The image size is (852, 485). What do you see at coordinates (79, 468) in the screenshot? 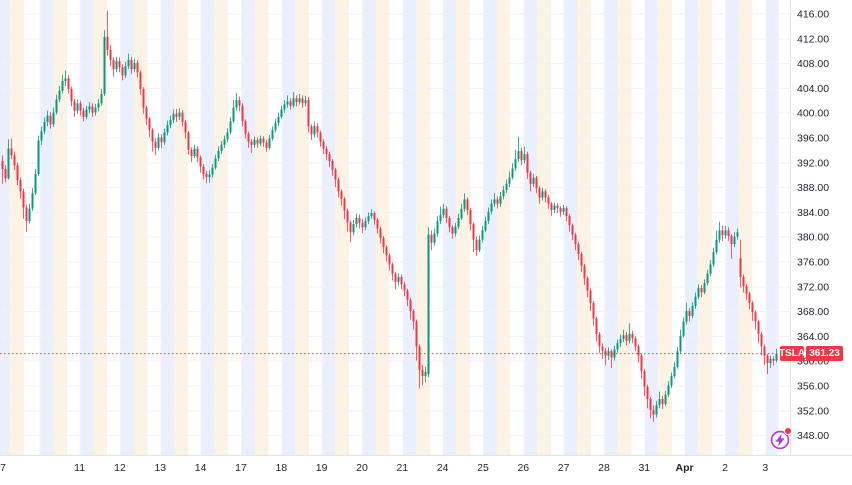
I see `svg-text: 11` at bounding box center [79, 468].